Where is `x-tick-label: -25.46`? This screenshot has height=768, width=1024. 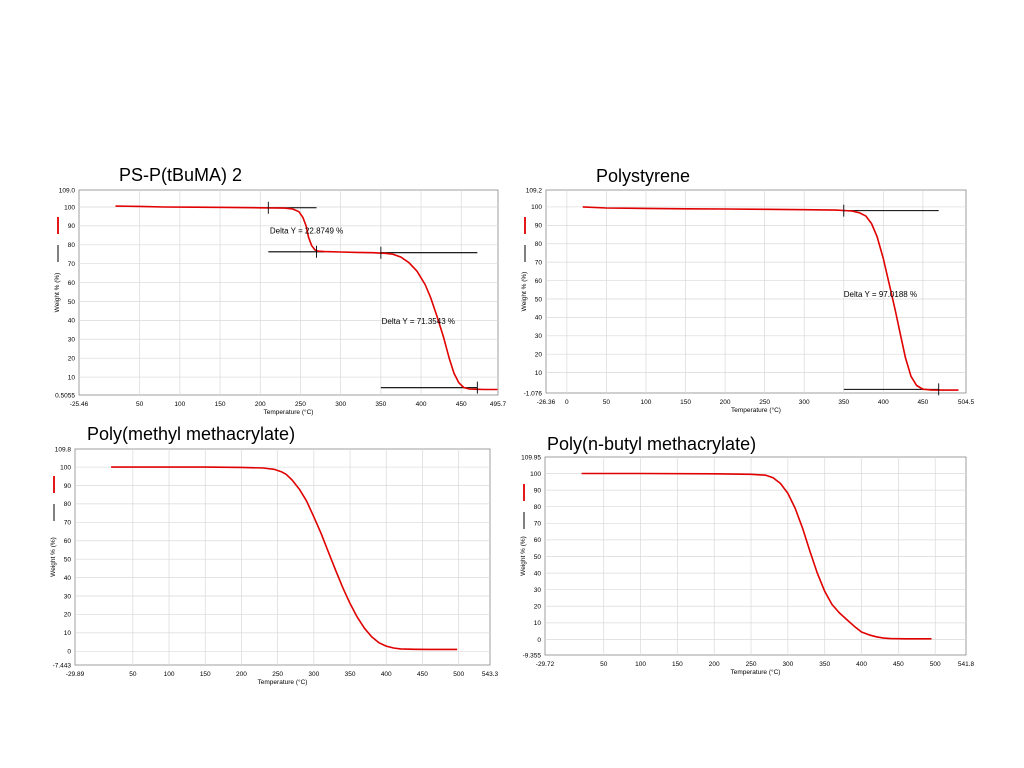
x-tick-label: -25.46 is located at coordinates (79, 404).